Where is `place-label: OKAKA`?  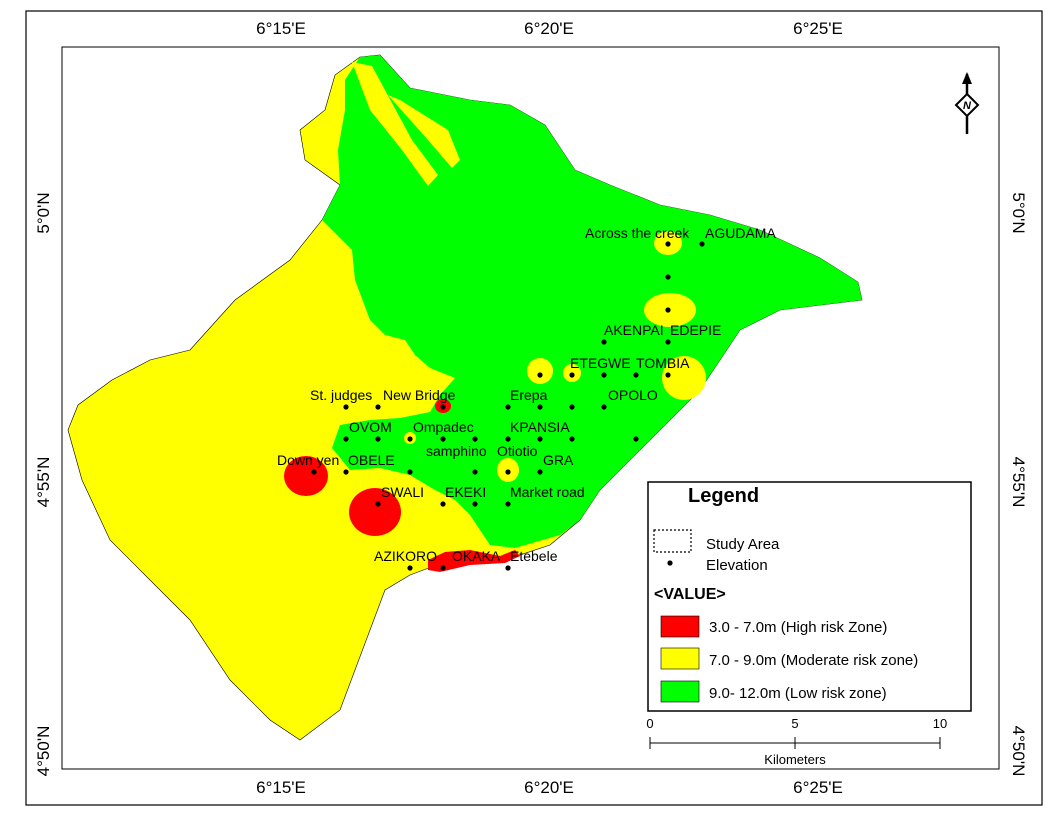
place-label: OKAKA is located at coordinates (476, 556).